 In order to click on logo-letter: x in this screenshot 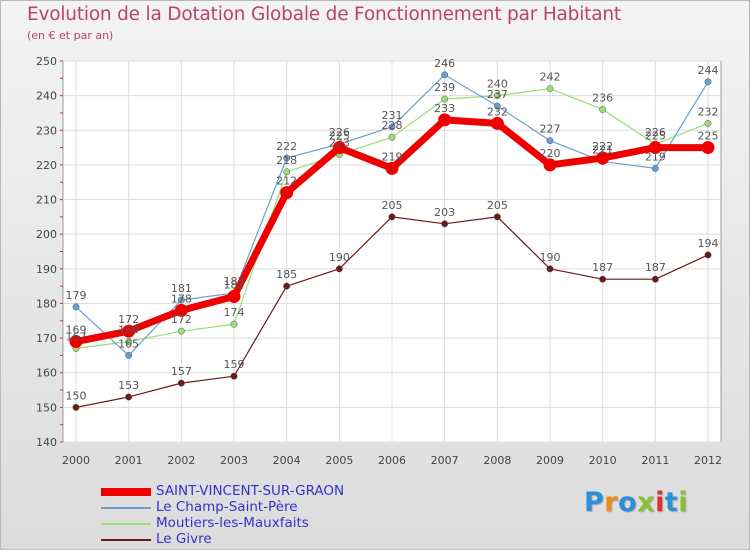, I will do `click(646, 502)`.